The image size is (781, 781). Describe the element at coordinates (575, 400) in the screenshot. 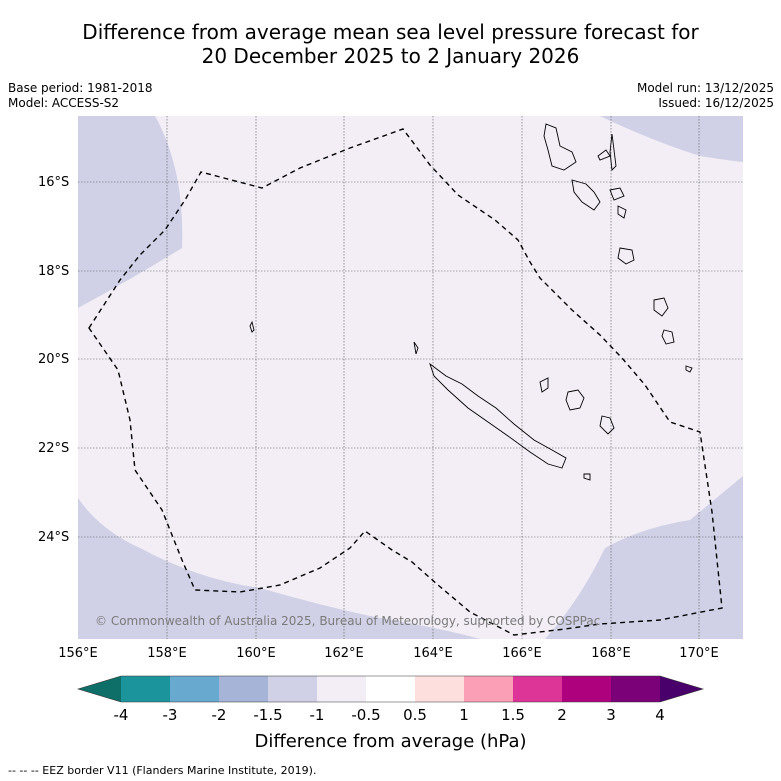

I see `island-loyalty-lifou` at that location.